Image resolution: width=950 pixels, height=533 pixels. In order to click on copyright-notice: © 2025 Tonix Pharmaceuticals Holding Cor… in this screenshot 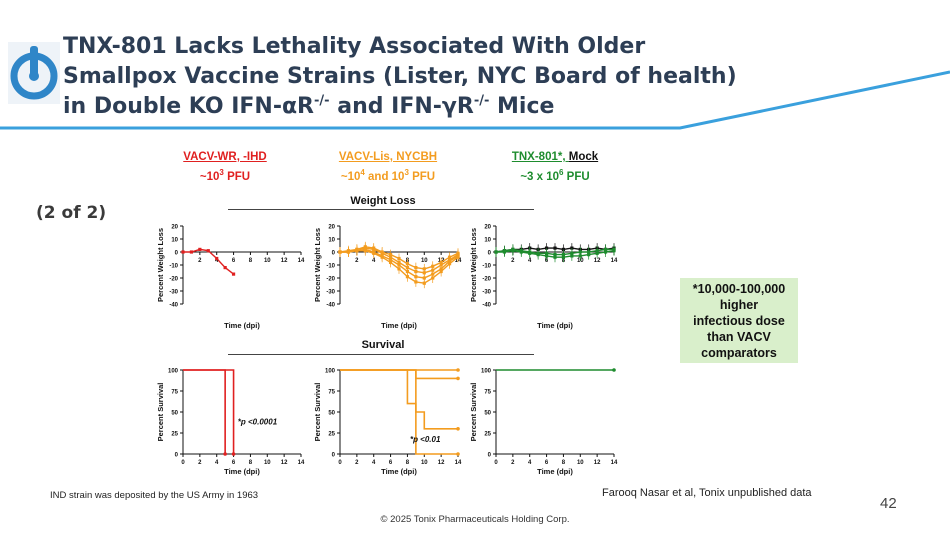, I will do `click(475, 519)`.